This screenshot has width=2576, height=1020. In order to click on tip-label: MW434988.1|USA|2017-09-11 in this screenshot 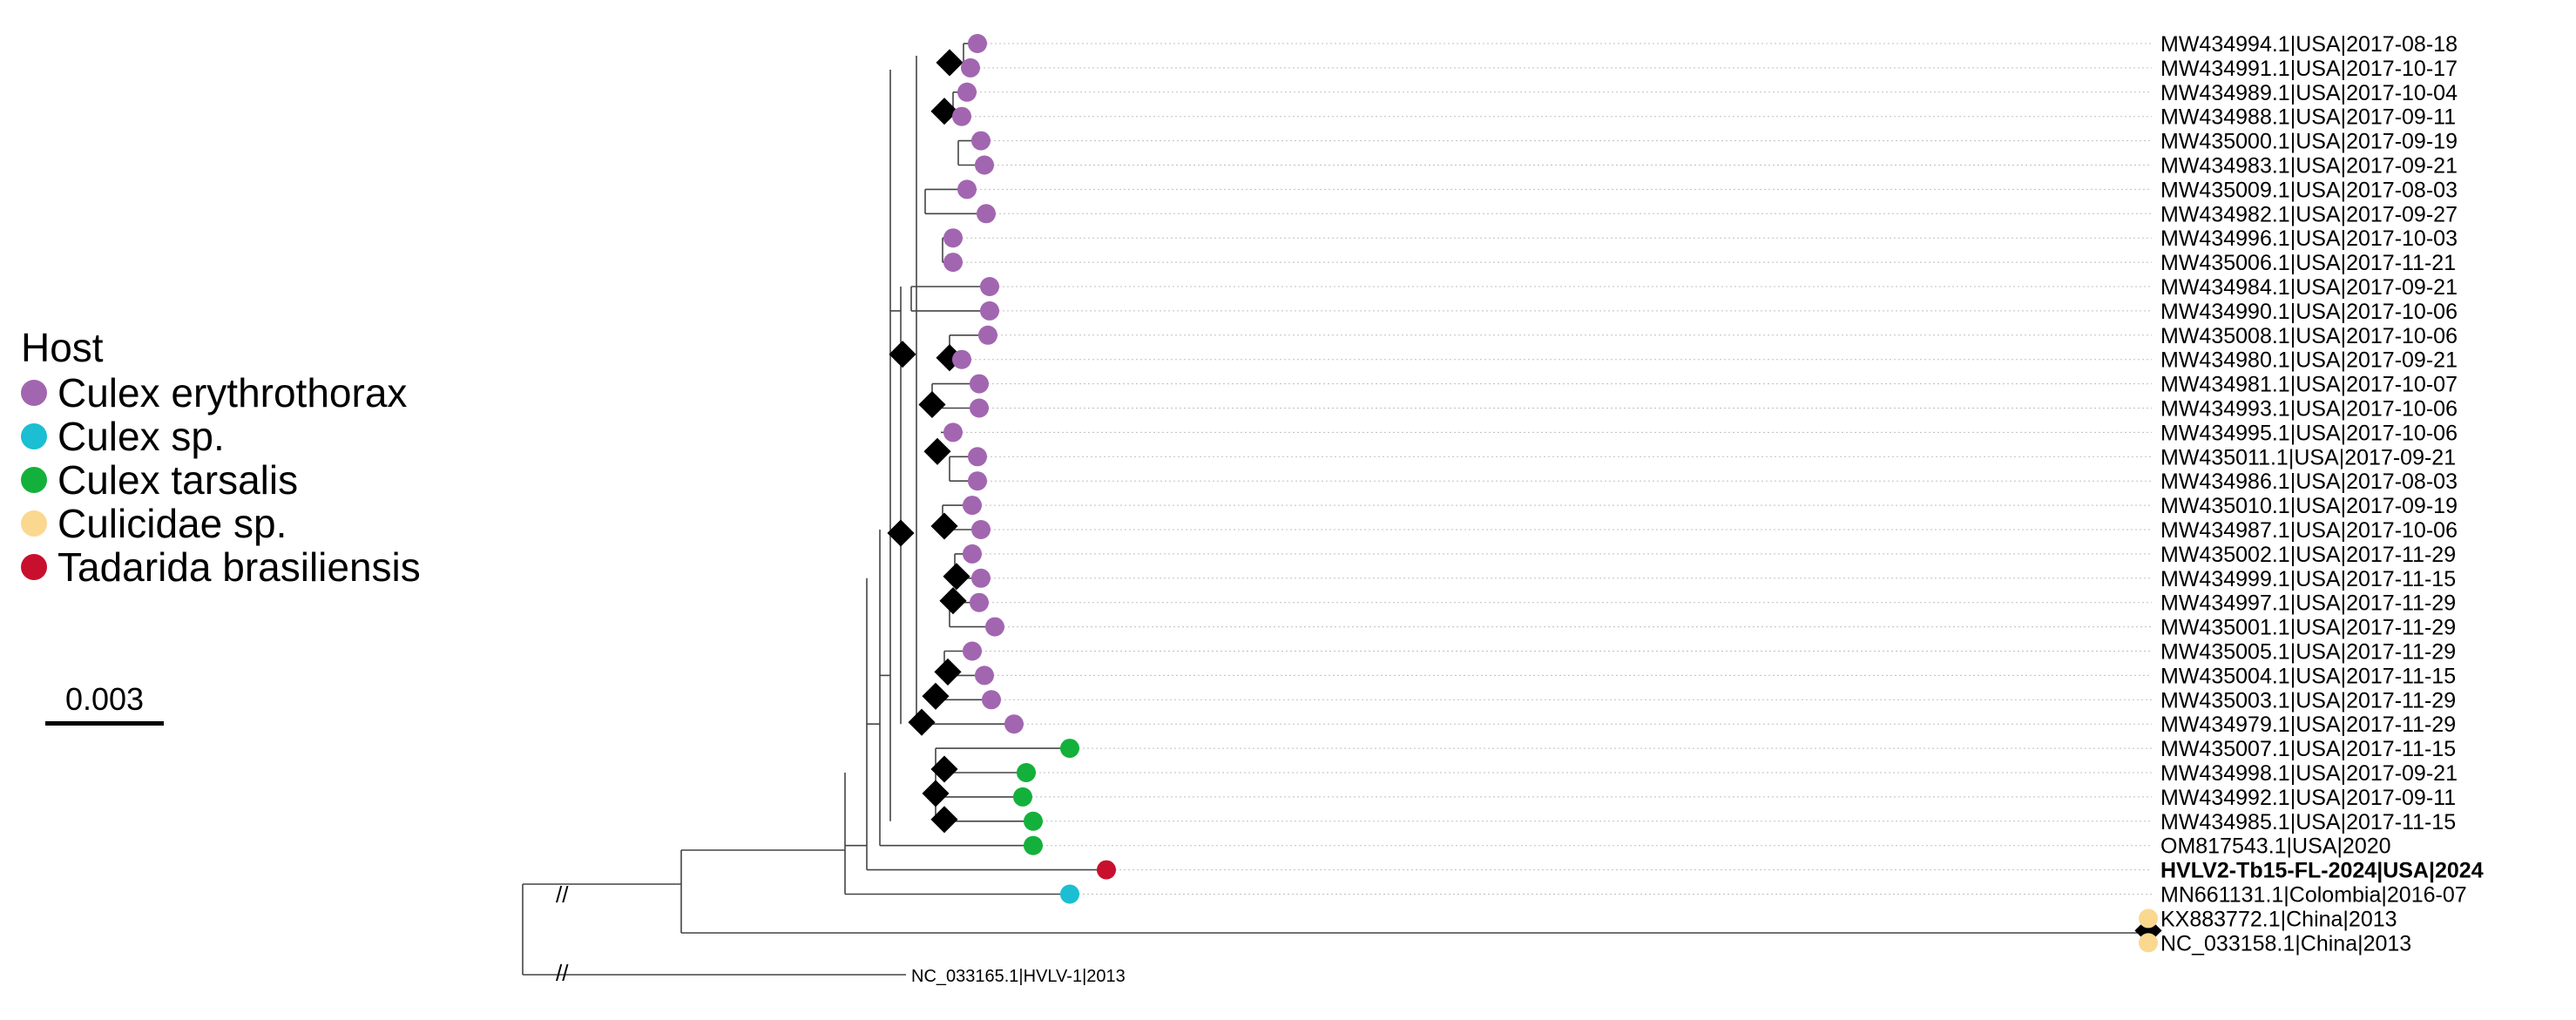, I will do `click(2308, 117)`.